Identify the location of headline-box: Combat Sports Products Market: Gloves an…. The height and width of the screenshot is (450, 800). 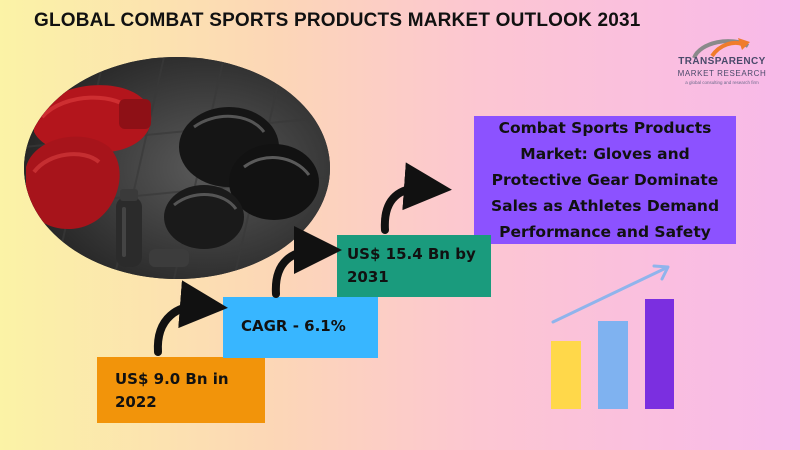
(605, 180).